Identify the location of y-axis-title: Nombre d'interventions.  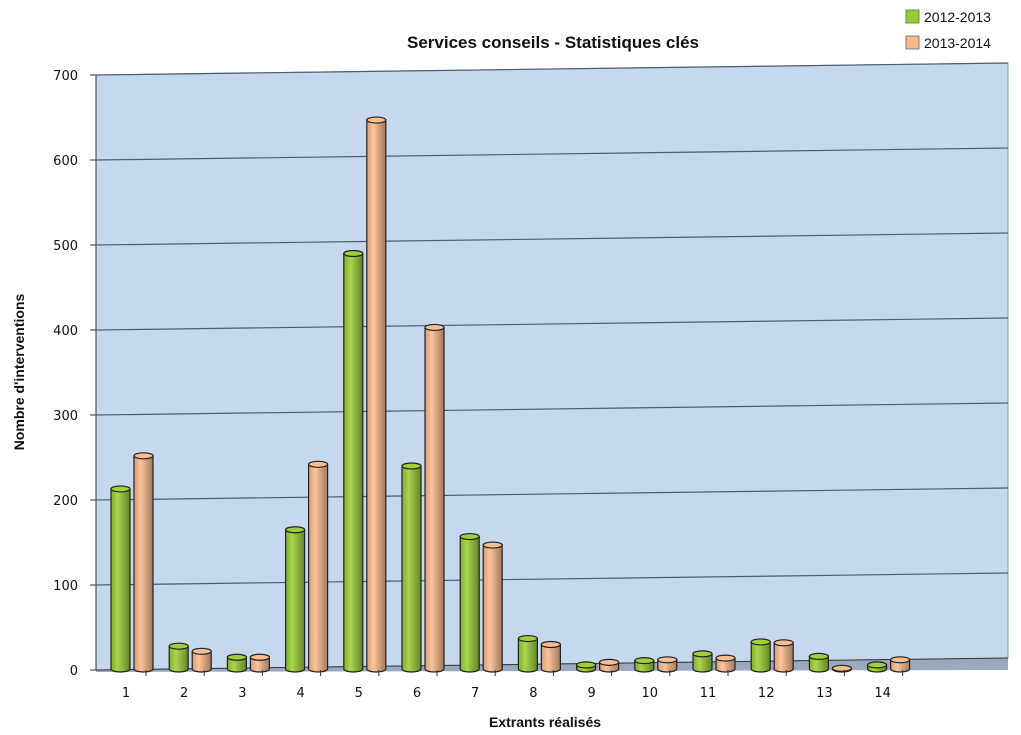
(19, 372).